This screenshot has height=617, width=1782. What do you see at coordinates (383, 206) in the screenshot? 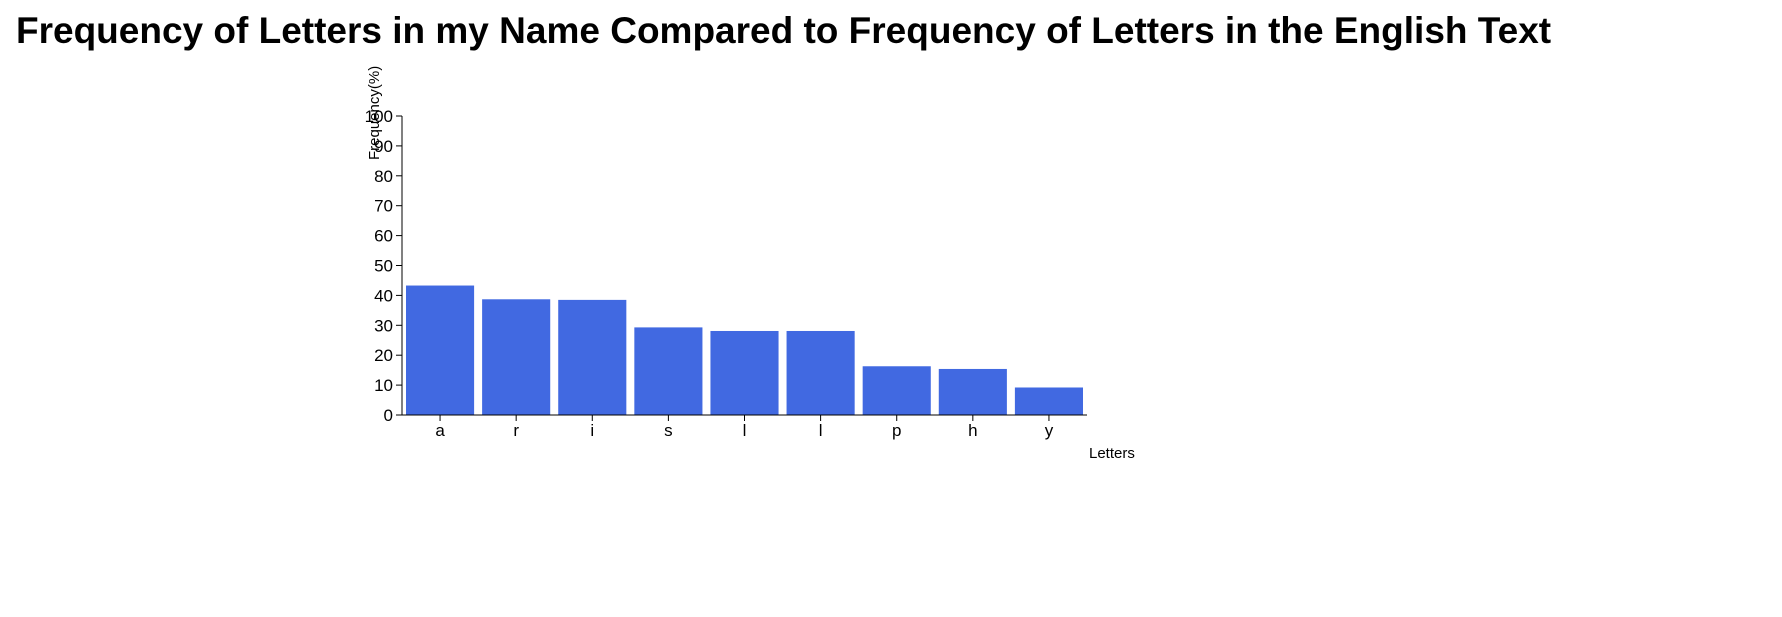
I see `y-tick-label: 70` at bounding box center [383, 206].